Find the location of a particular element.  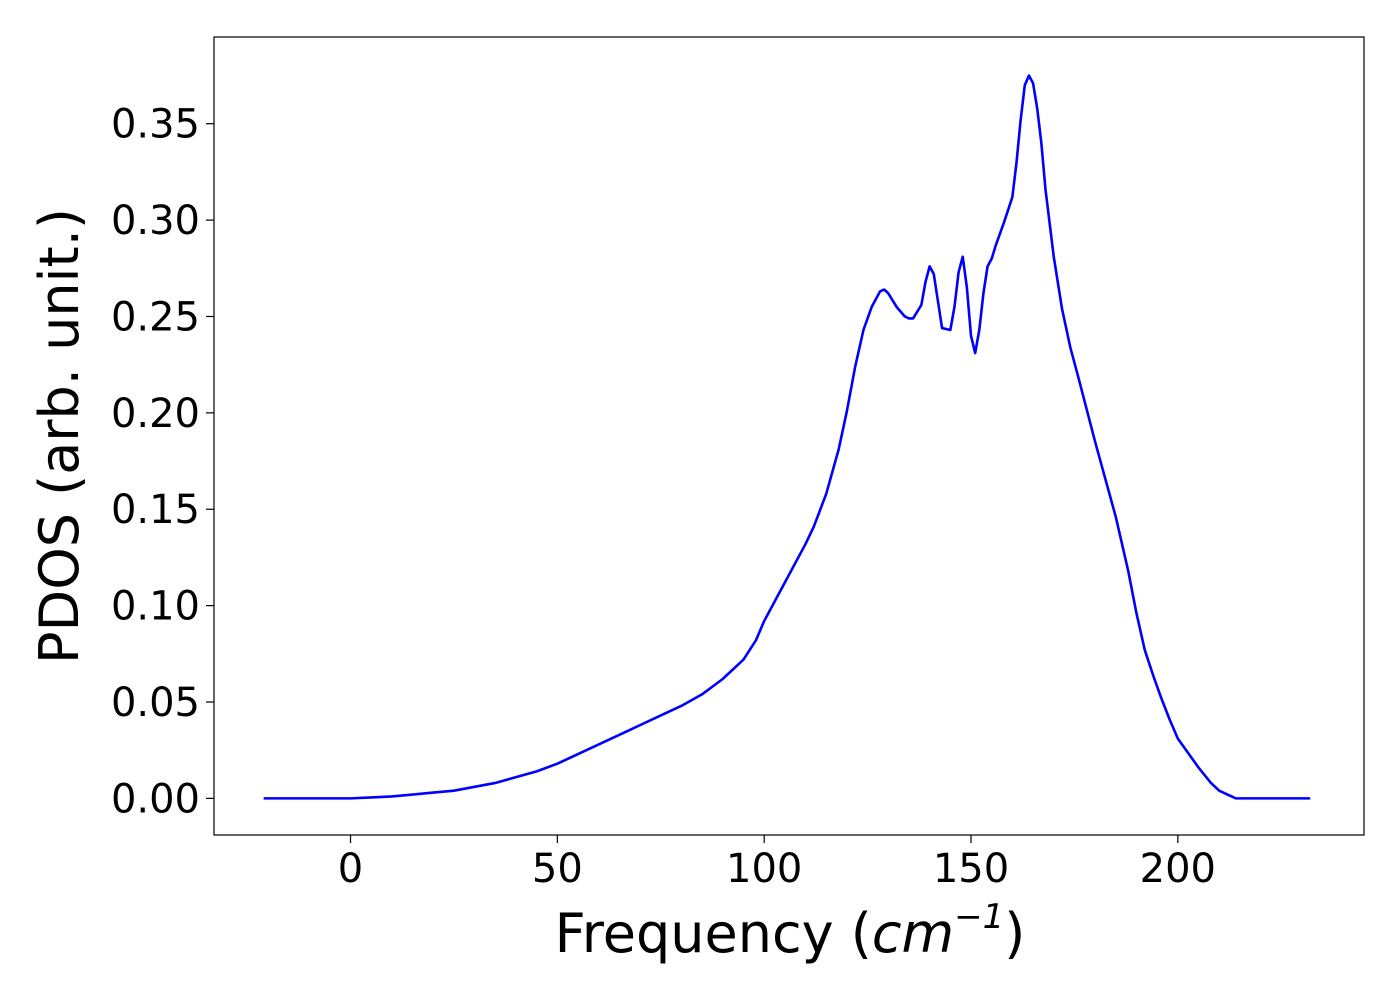

y-axis-label: PDOS (arb. unit.) is located at coordinates (59, 436).